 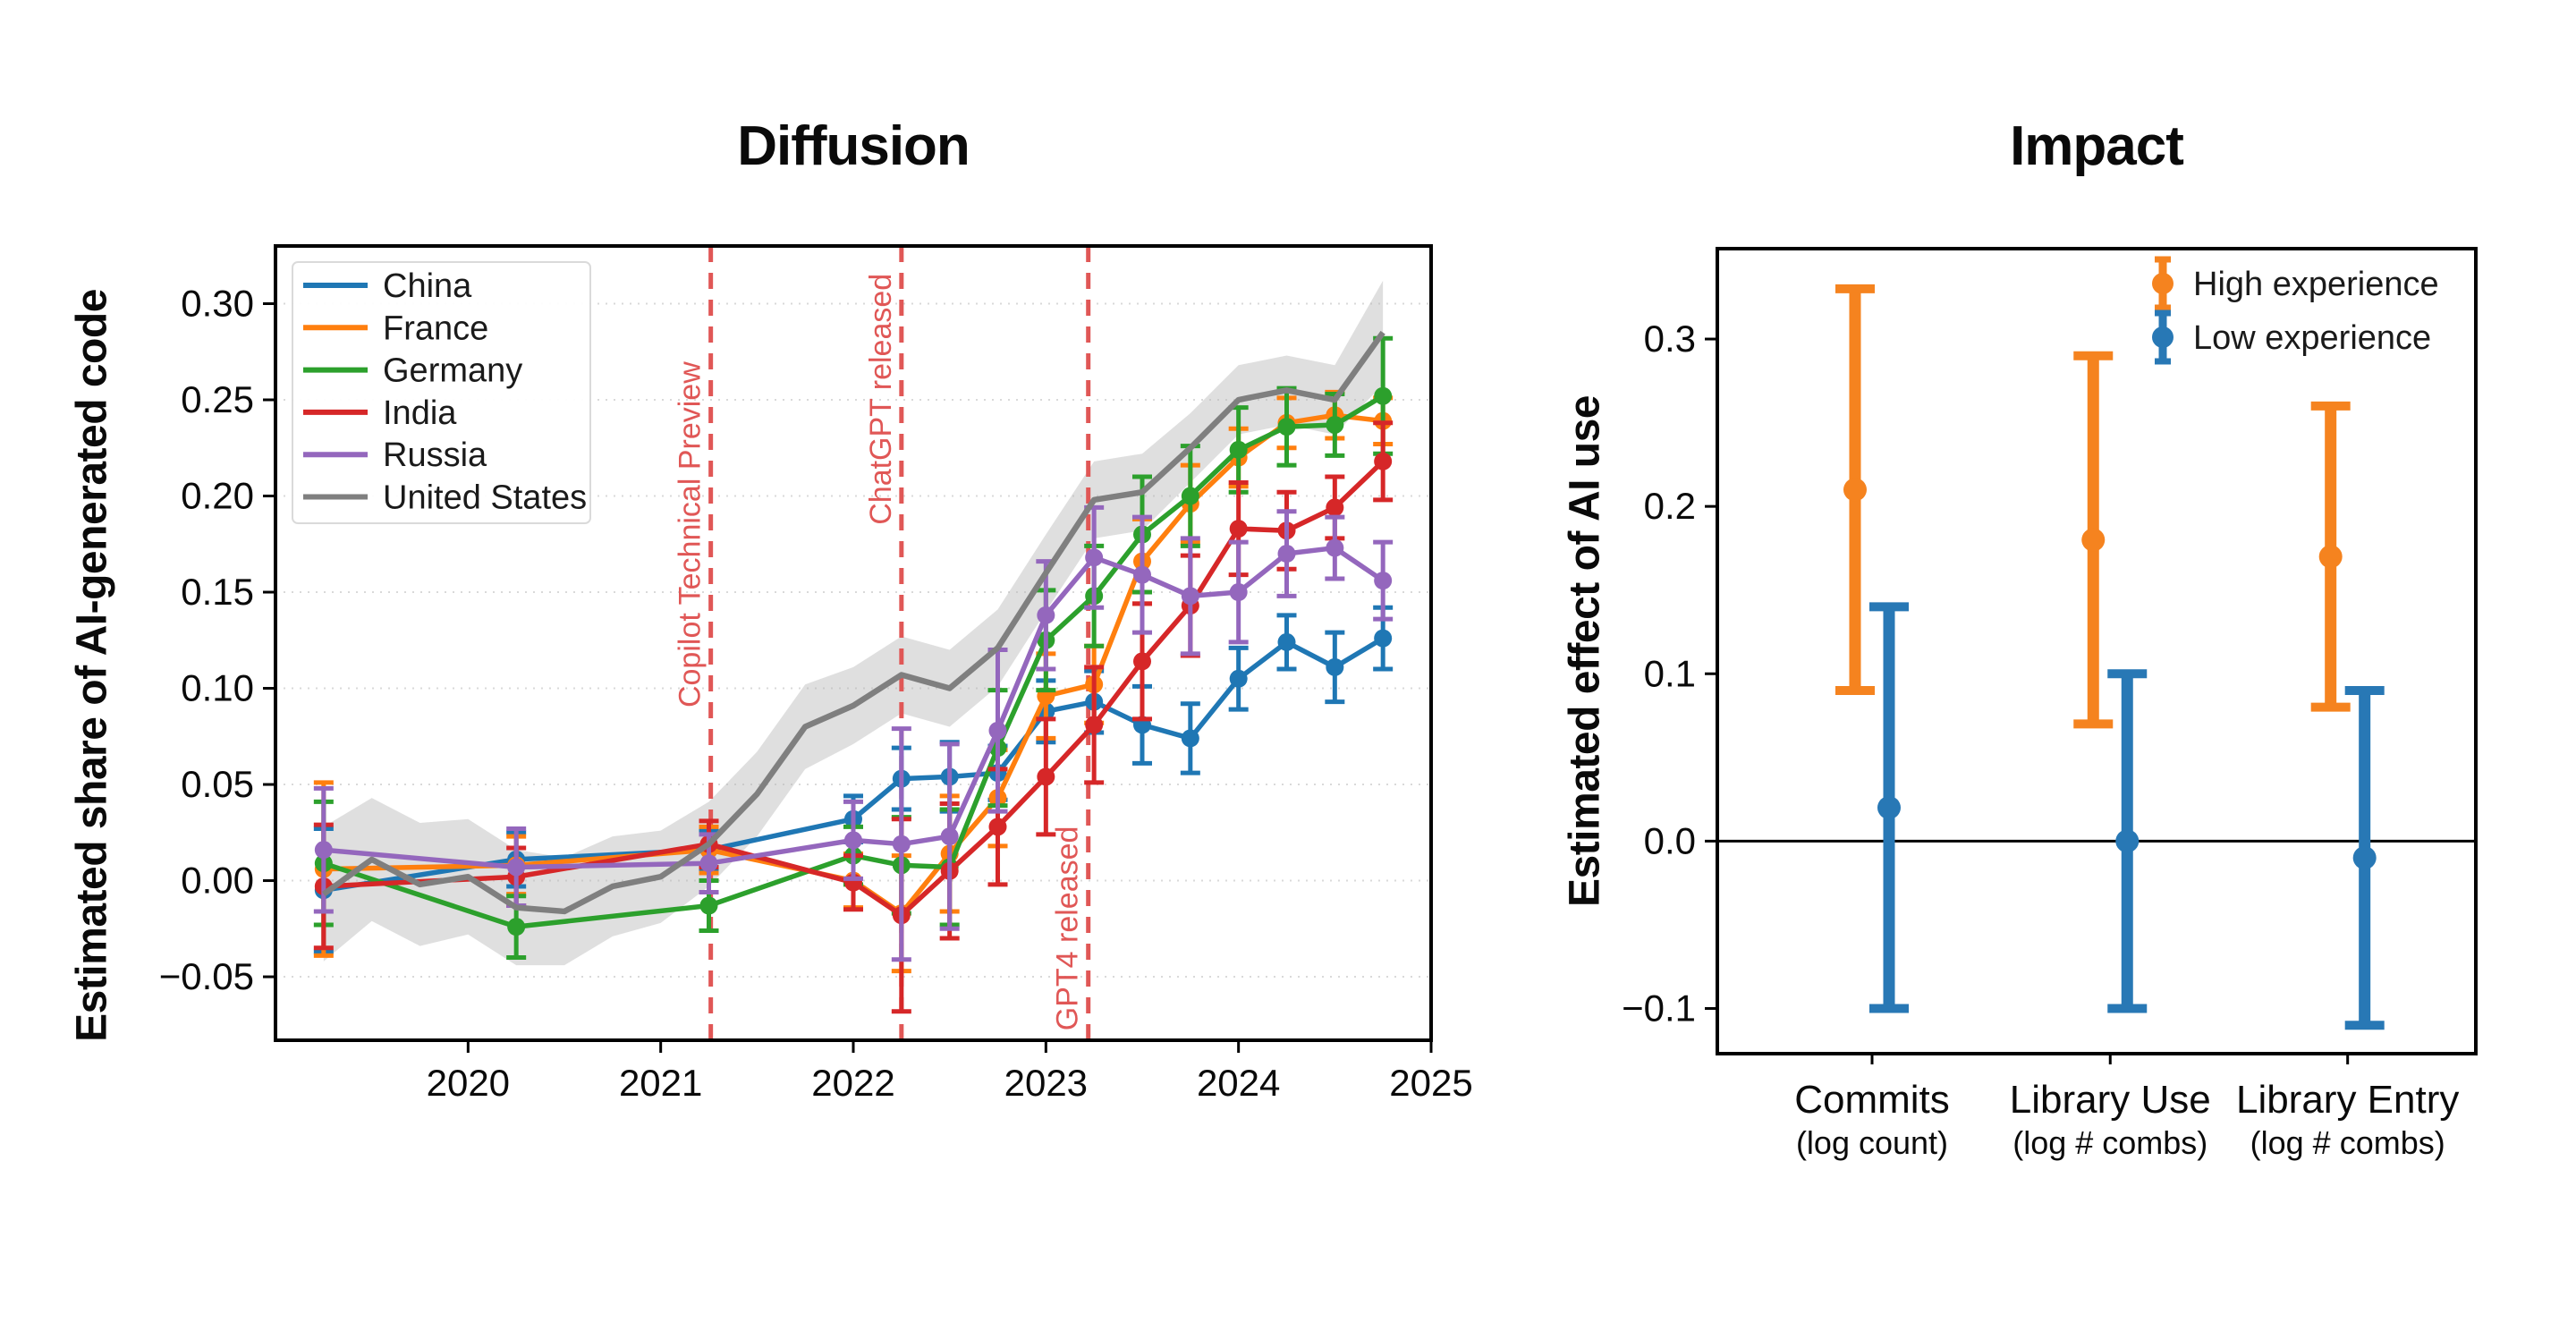 What do you see at coordinates (852, 1083) in the screenshot?
I see `x-tick-label: 2022` at bounding box center [852, 1083].